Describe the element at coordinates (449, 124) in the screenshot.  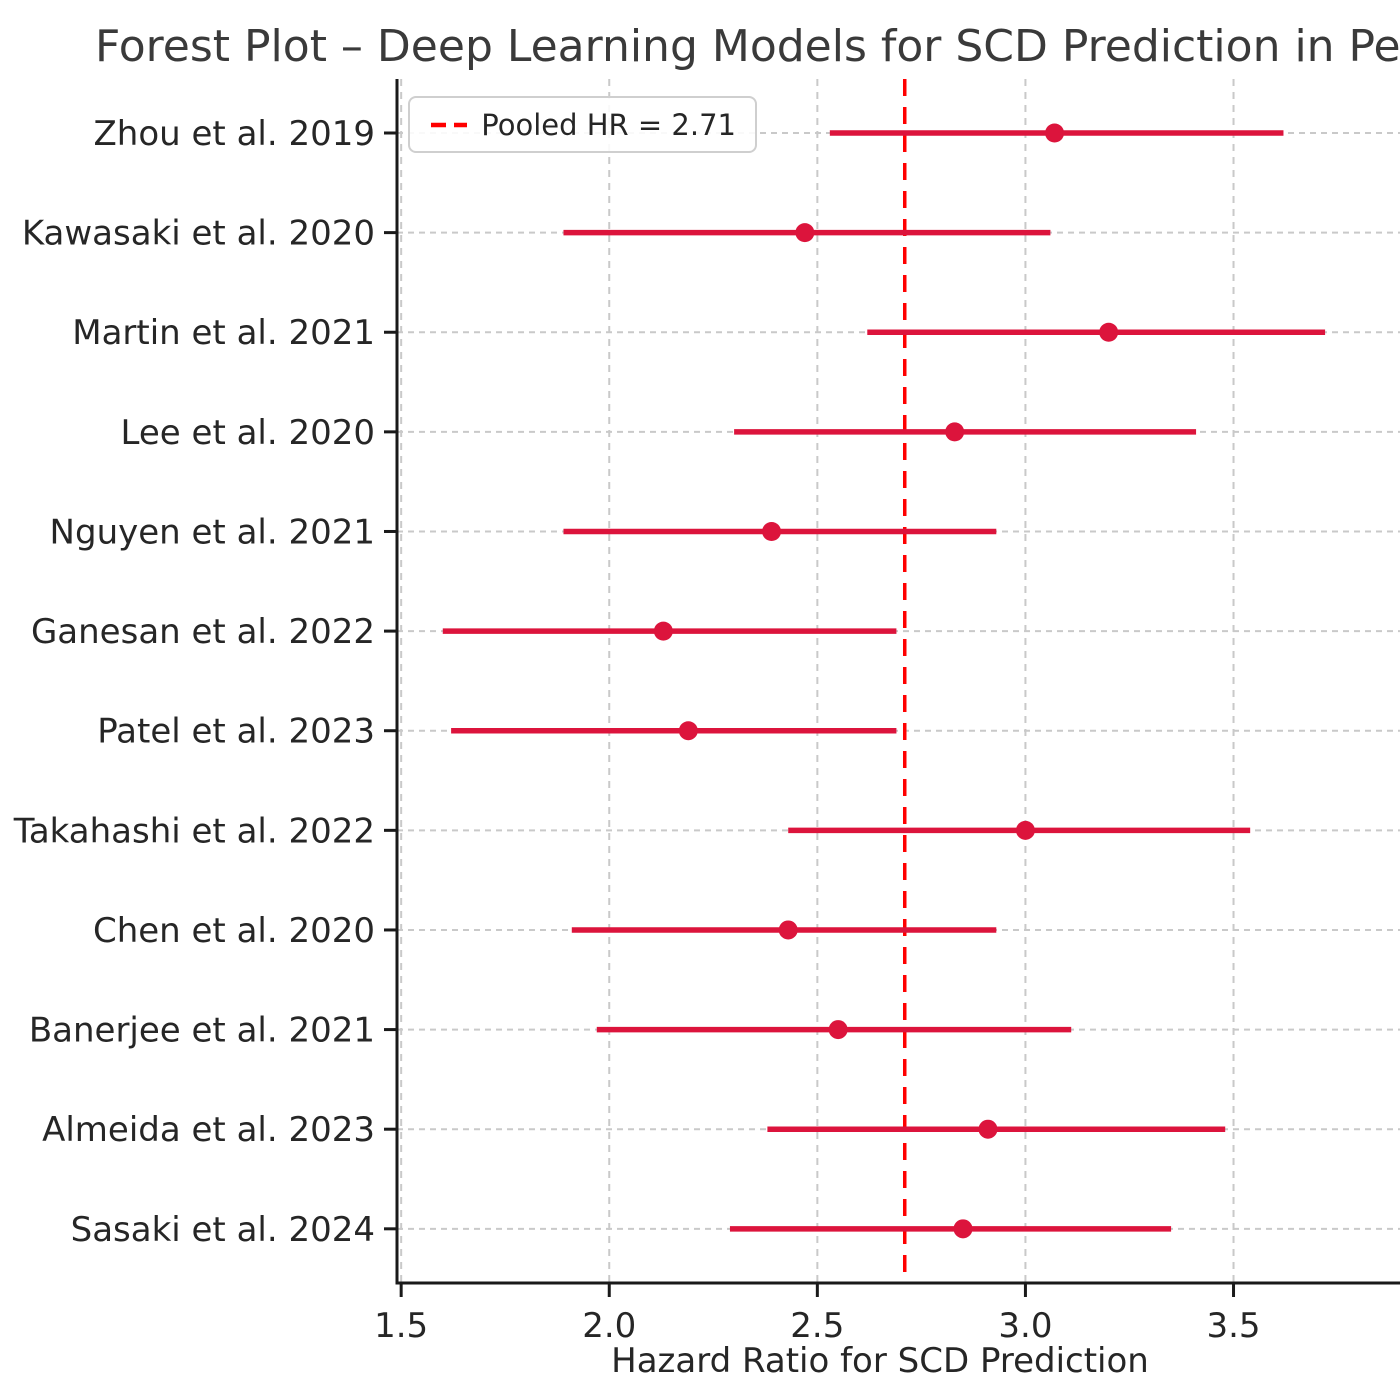
I see `pooled-line-swatch` at that location.